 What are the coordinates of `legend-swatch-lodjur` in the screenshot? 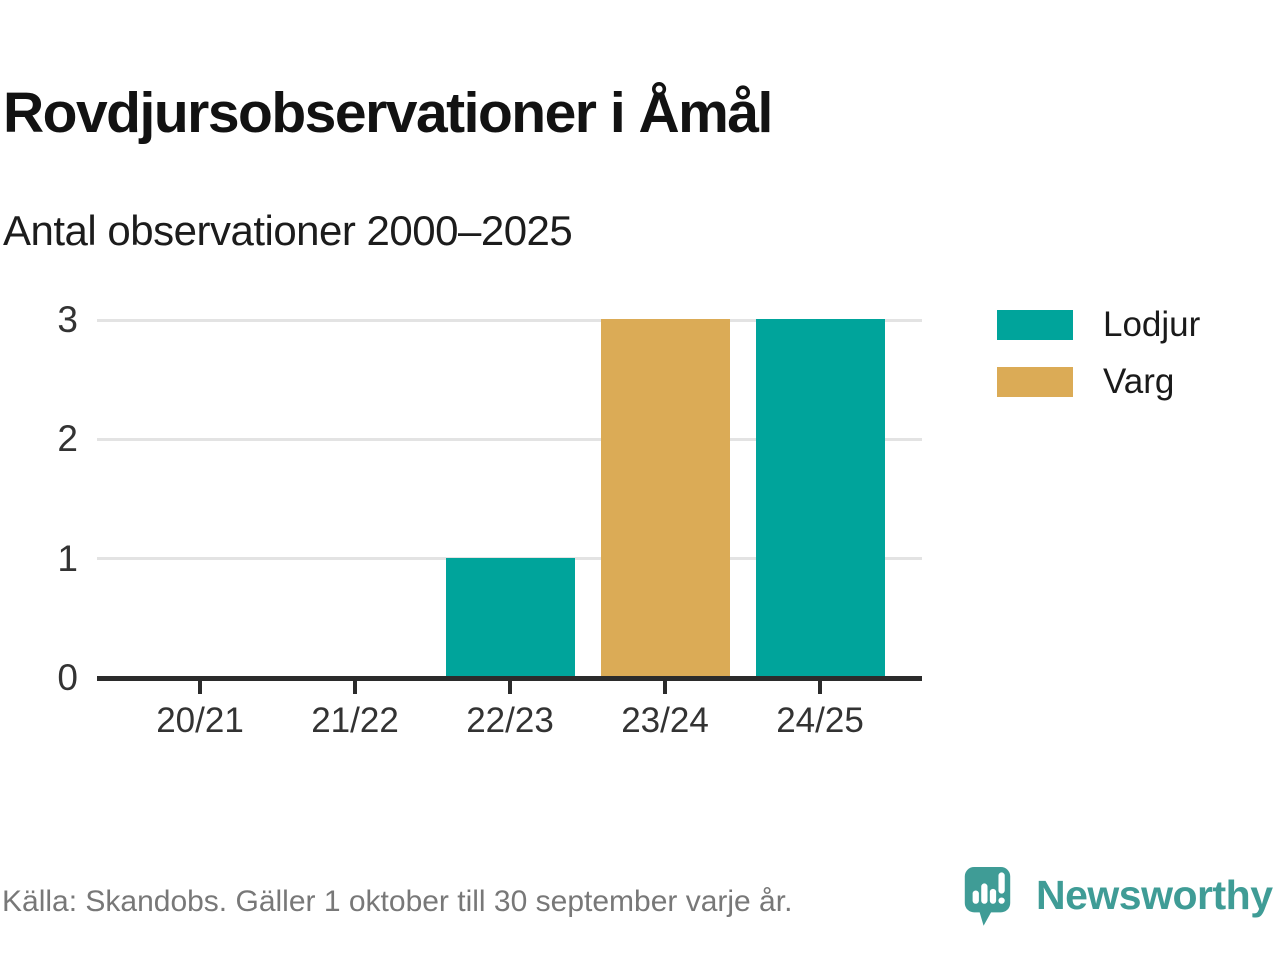 It's located at (1035, 325).